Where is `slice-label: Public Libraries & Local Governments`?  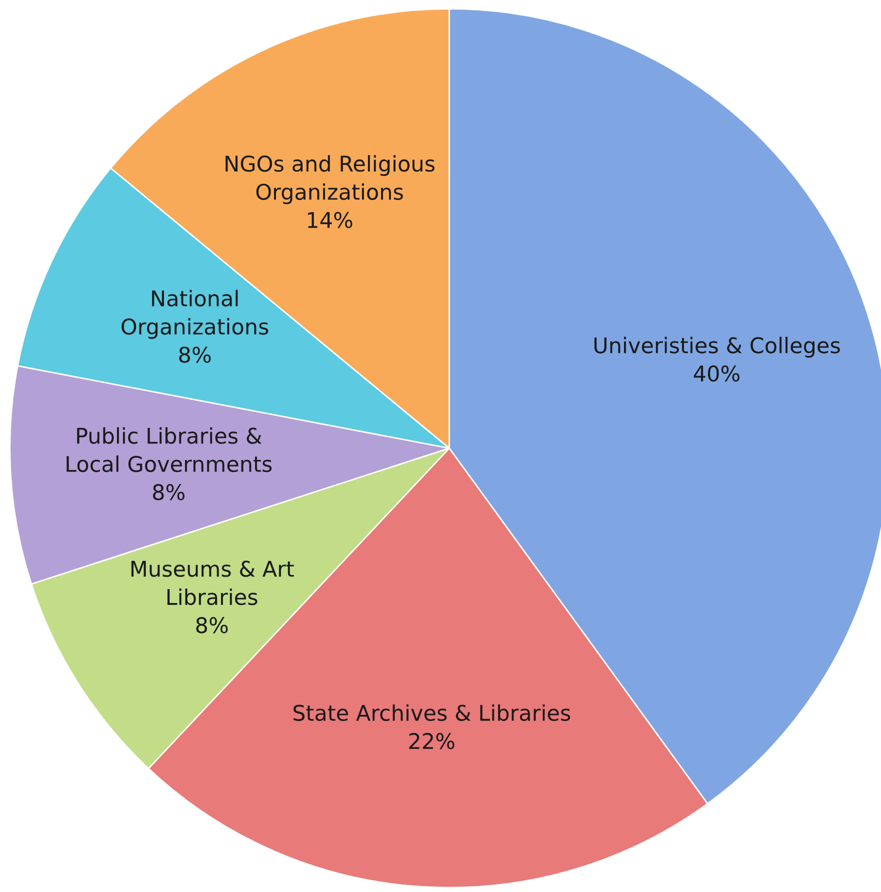 slice-label: Public Libraries & Local Governments is located at coordinates (169, 449).